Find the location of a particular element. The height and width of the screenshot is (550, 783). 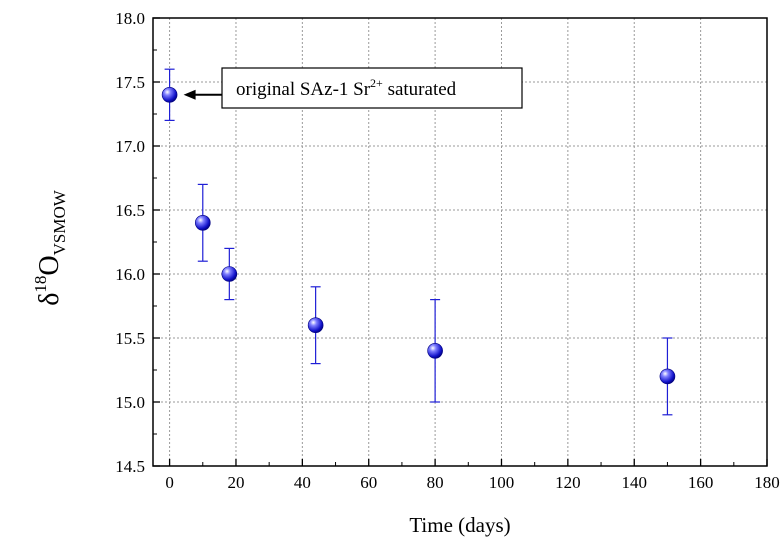

x-axis-title: Time (days) is located at coordinates (459, 525).